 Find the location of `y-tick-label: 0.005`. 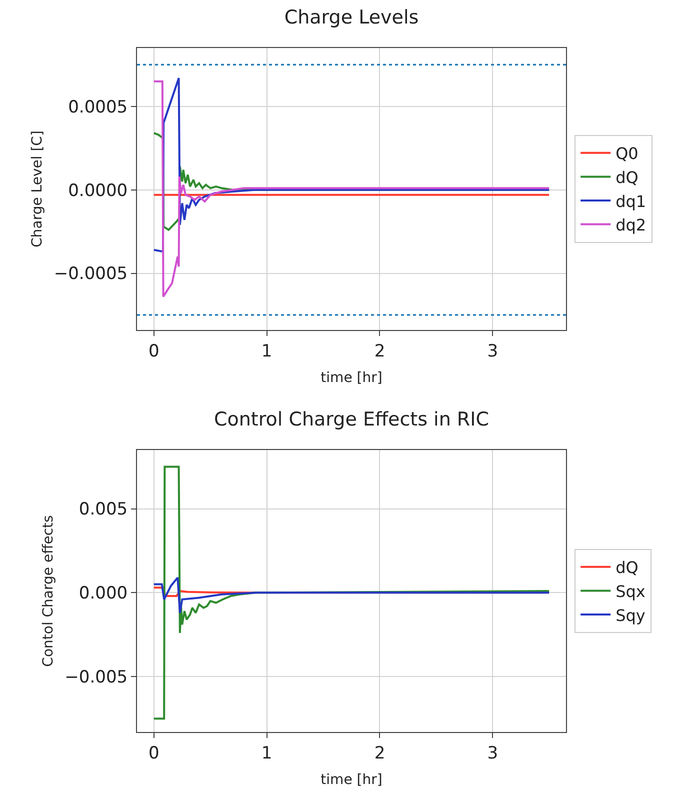

y-tick-label: 0.005 is located at coordinates (103, 510).